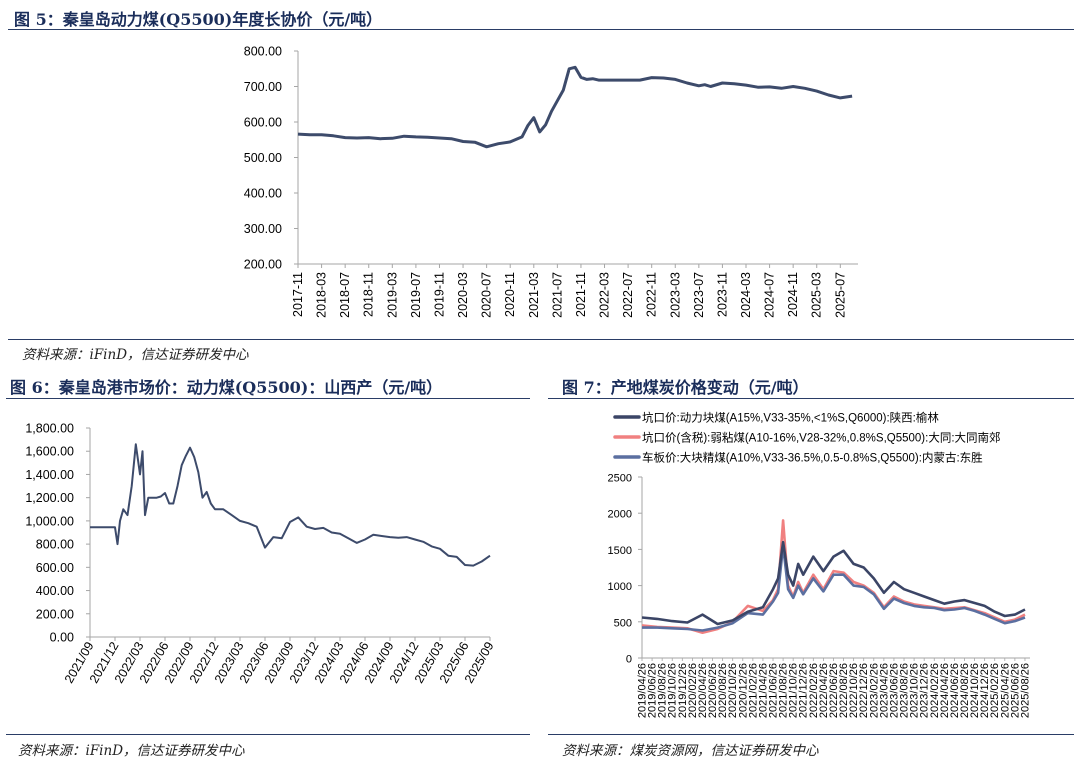 This screenshot has width=1080, height=759. I want to click on c7-x-tick-label: 2023/12/26, so click(925, 690).